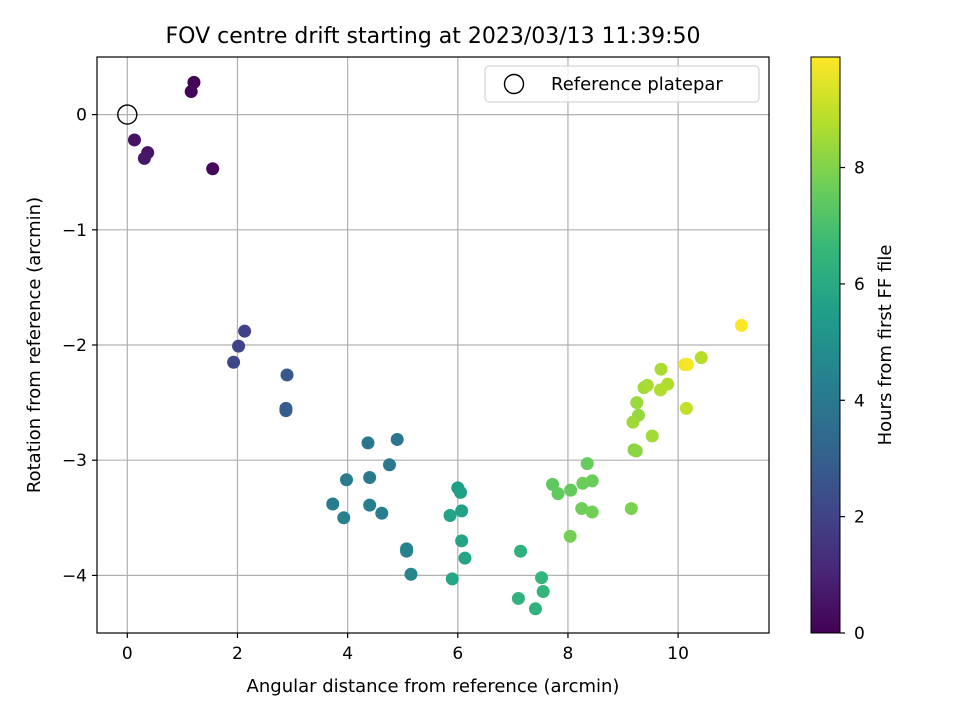 This screenshot has height=724, width=960. I want to click on y-tick-label: −4, so click(74, 576).